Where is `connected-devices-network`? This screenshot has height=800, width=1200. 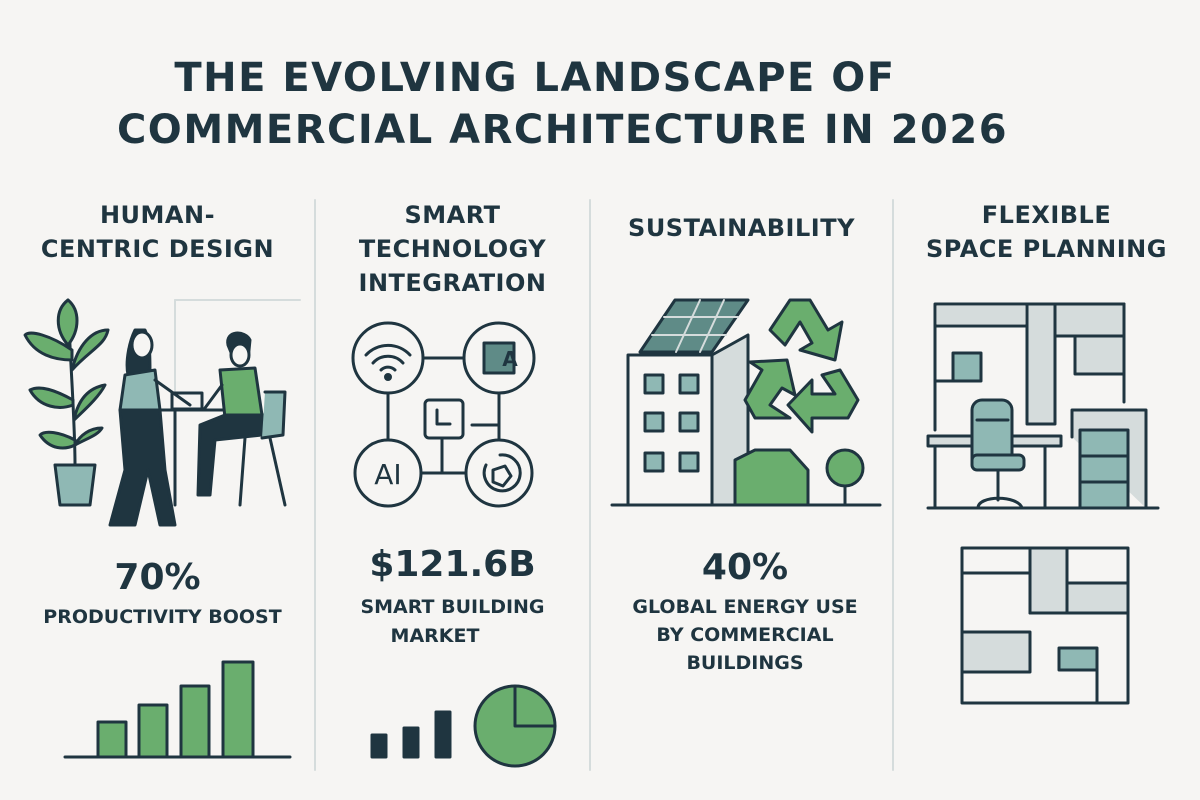 connected-devices-network is located at coordinates (443, 414).